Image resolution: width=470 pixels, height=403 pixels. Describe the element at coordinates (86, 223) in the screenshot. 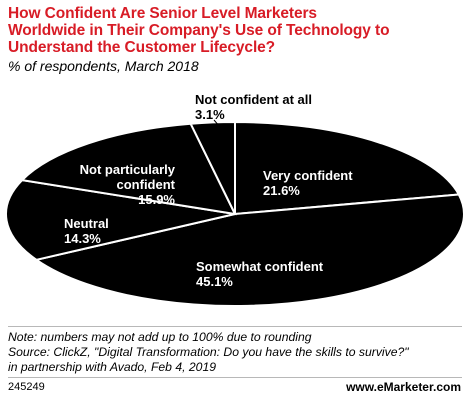

I see `slice-label-neutral-text: Neutral` at that location.